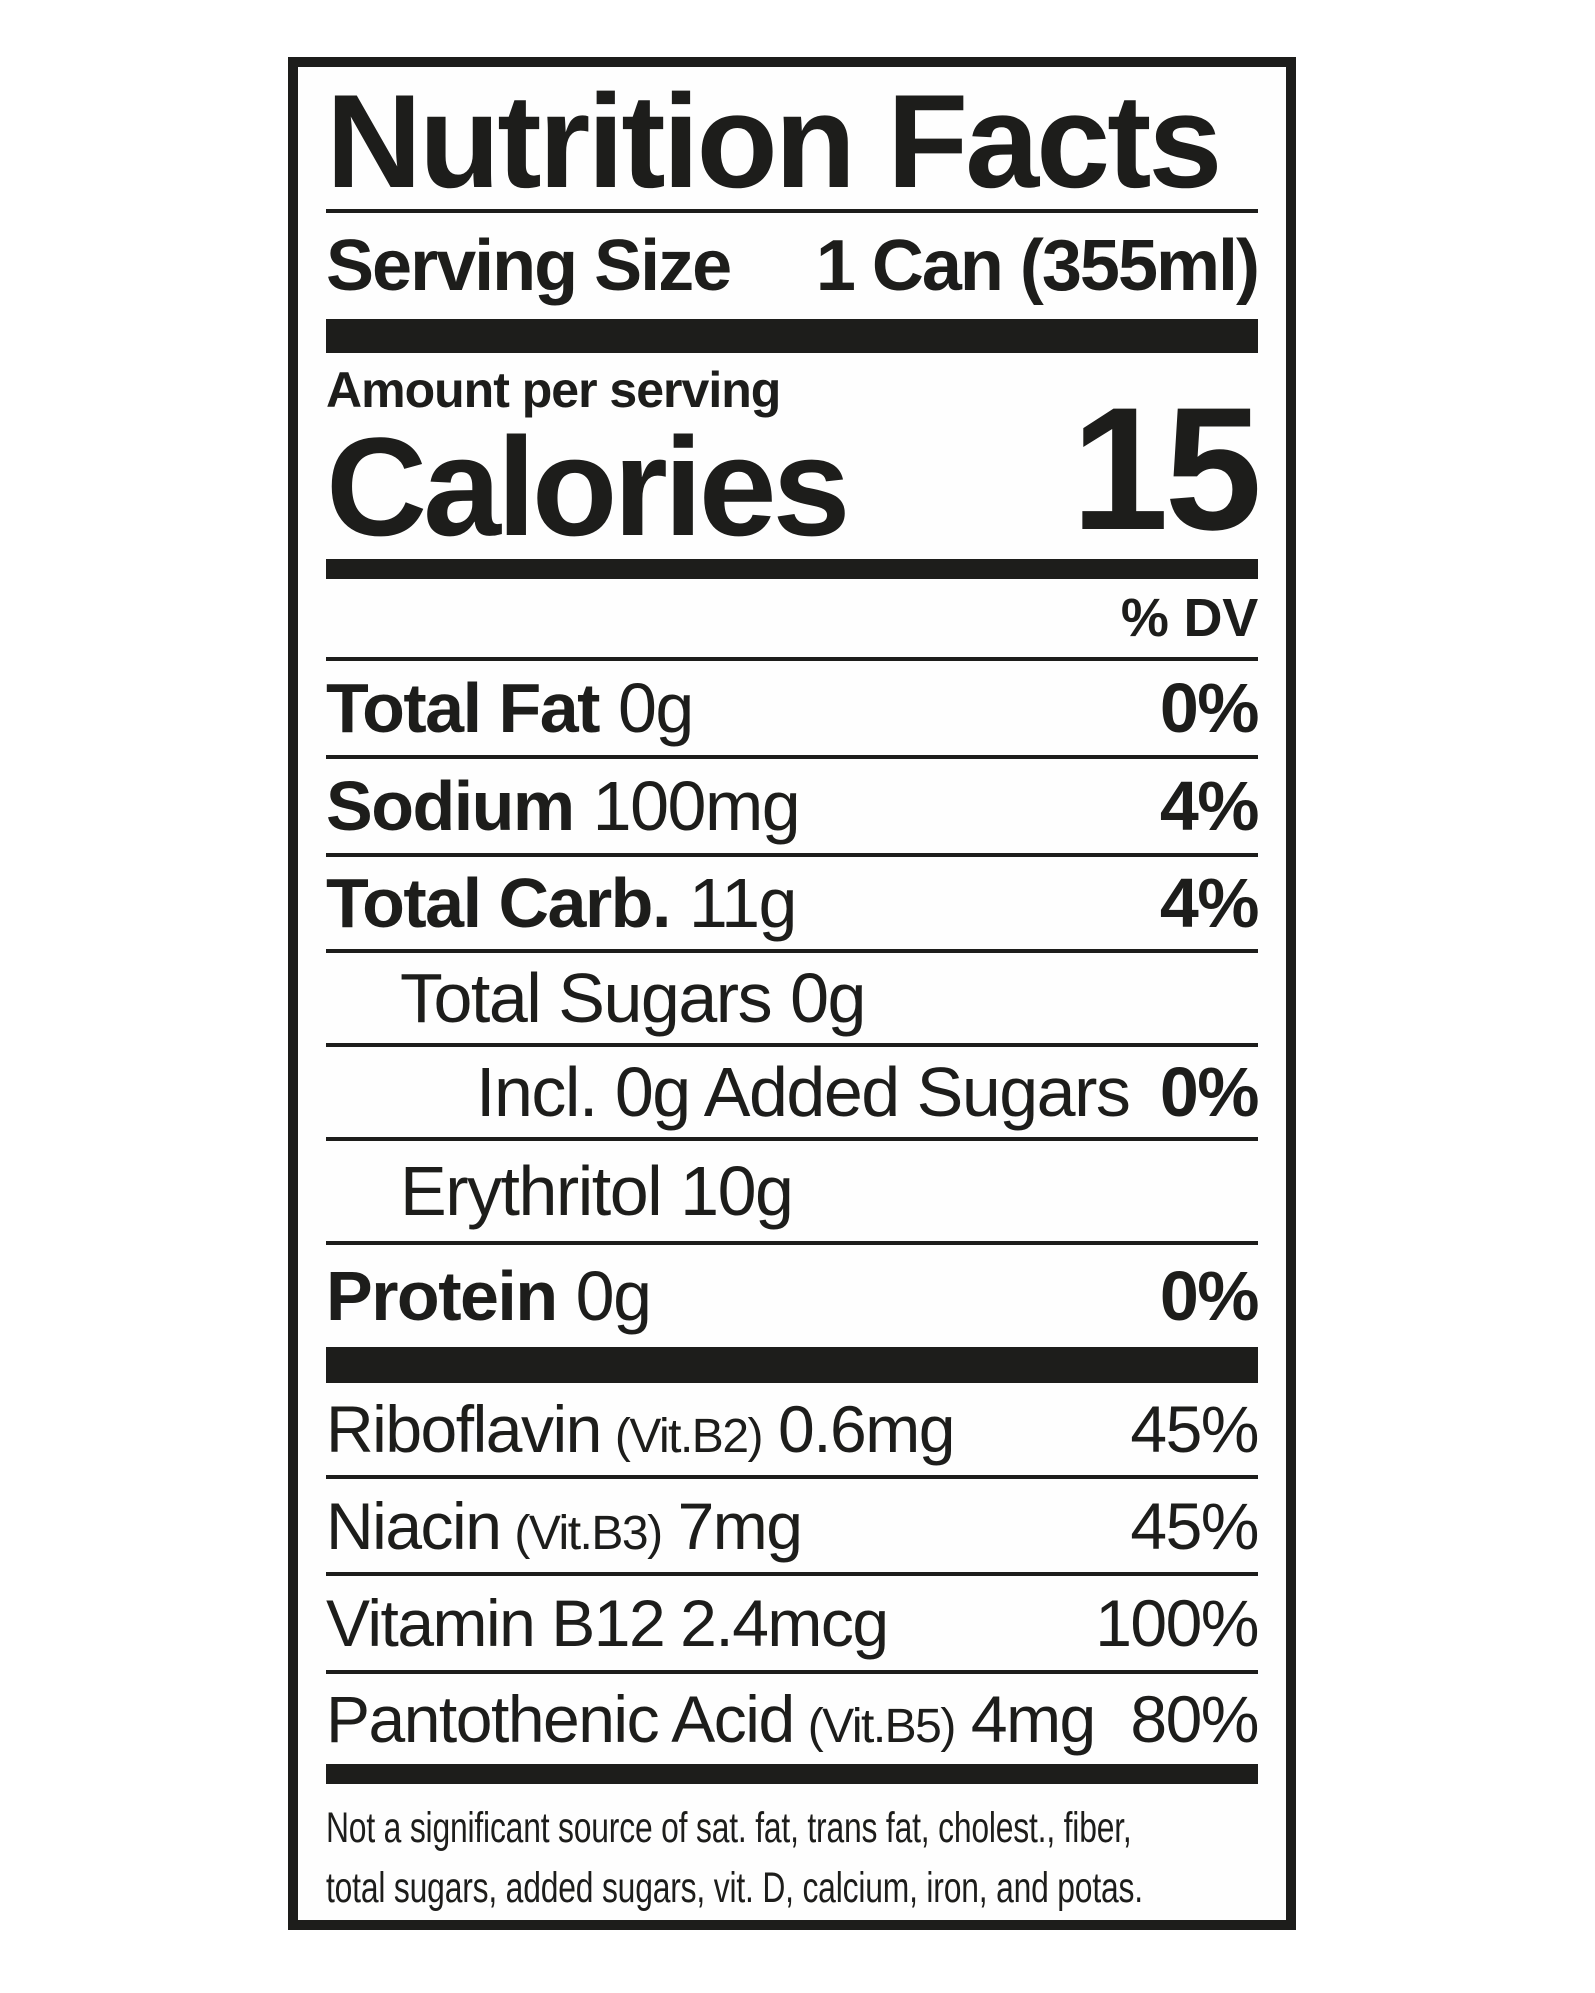  Describe the element at coordinates (1033, 1719) in the screenshot. I see `vitamin-amount: 4mg` at that location.